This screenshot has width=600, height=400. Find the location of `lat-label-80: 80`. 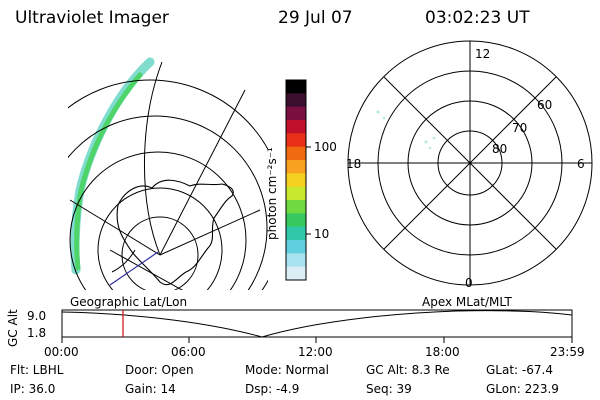

lat-label-80: 80 is located at coordinates (500, 149).